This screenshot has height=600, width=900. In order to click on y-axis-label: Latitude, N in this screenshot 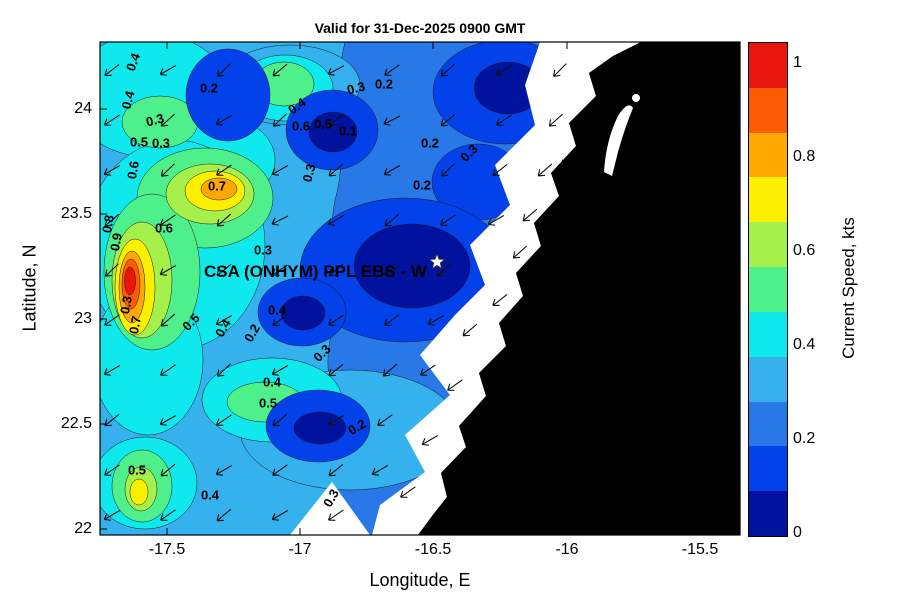, I will do `click(29, 288)`.